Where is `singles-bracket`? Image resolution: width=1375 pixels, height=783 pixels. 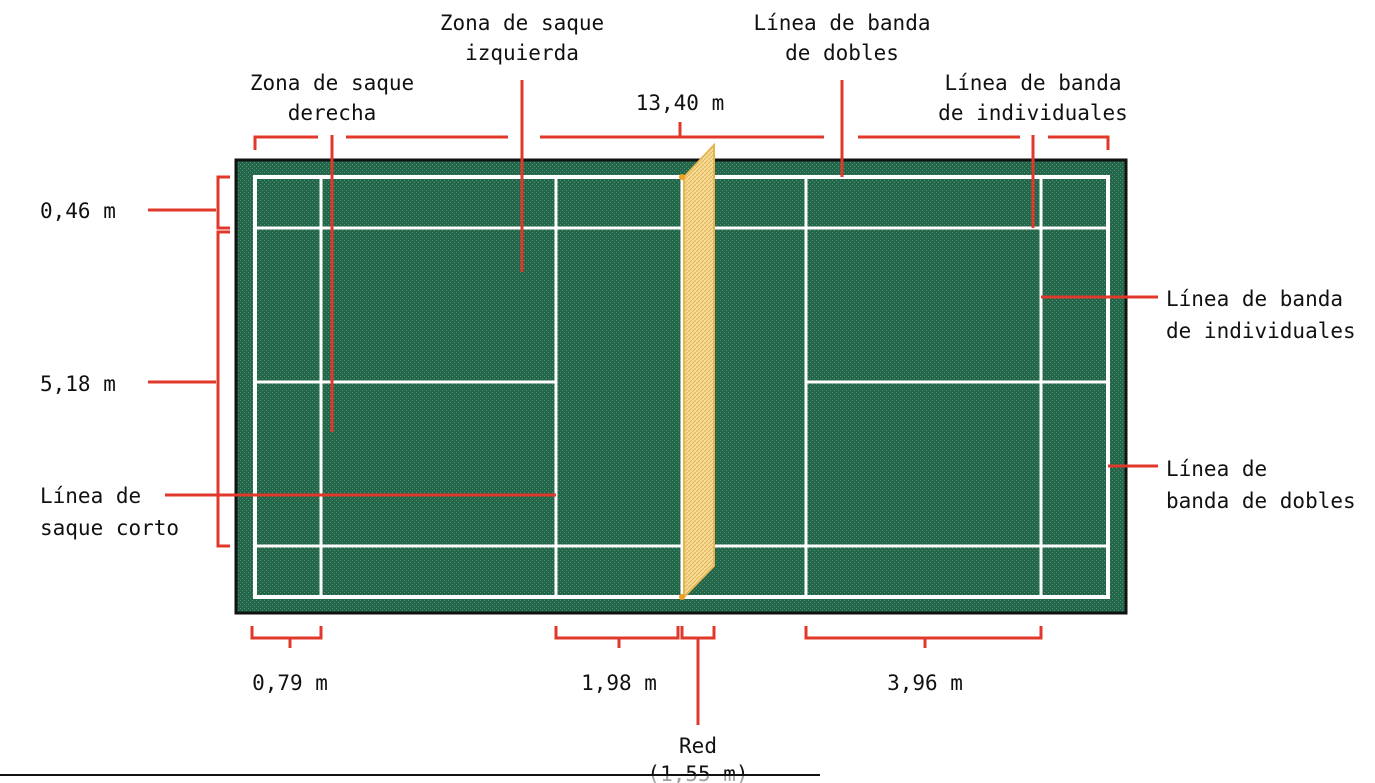
singles-bracket is located at coordinates (223, 389).